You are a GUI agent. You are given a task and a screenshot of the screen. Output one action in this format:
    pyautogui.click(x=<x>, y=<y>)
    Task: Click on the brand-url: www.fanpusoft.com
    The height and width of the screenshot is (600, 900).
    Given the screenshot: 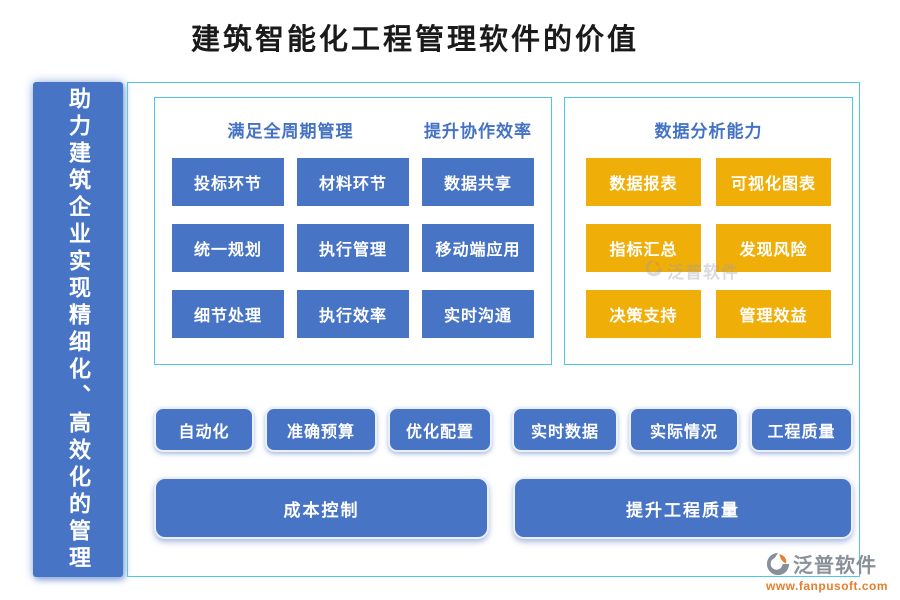 What is the action you would take?
    pyautogui.click(x=827, y=586)
    